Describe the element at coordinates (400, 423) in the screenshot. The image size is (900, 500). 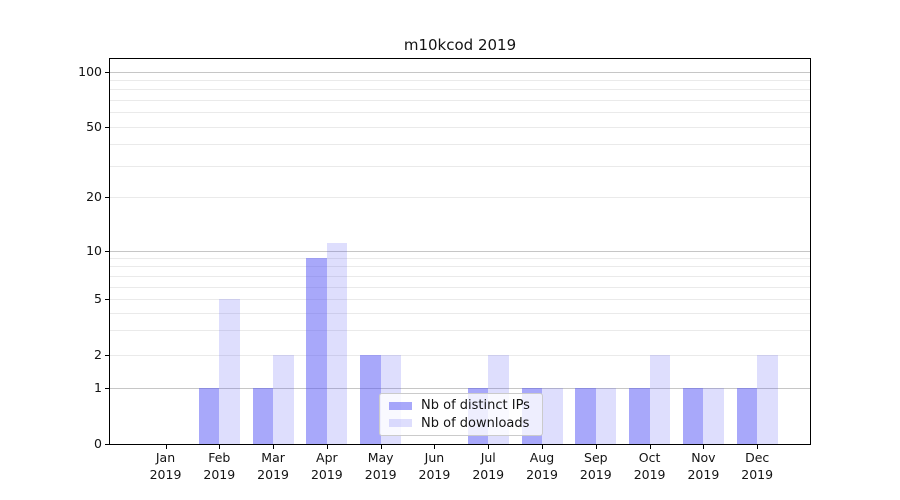
I see `legend-swatch-downloads` at that location.